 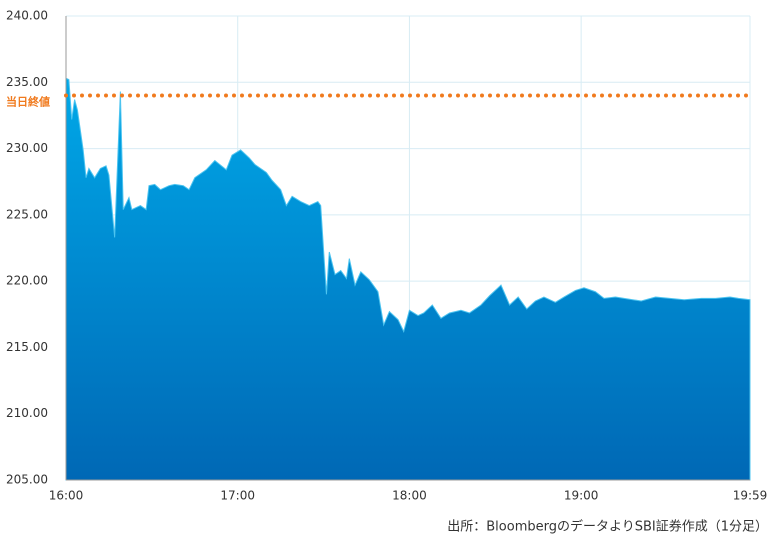 What do you see at coordinates (27, 148) in the screenshot?
I see `y-tick-label: 230.00` at bounding box center [27, 148].